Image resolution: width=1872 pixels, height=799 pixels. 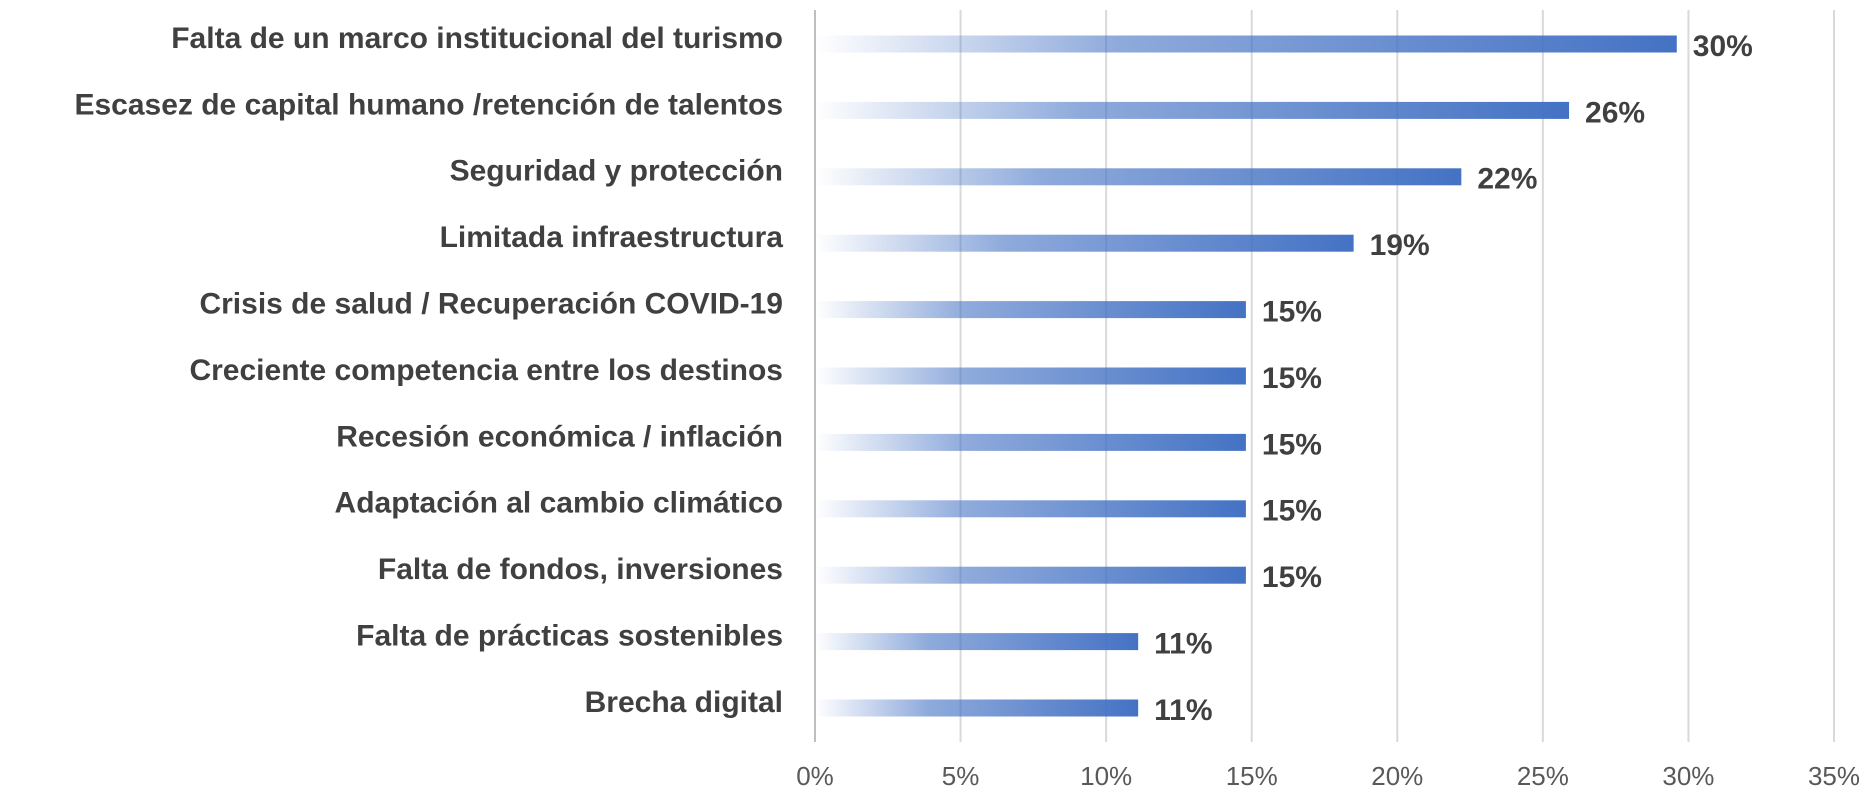 What do you see at coordinates (559, 436) in the screenshot?
I see `category-label: Recesión económica / inflación` at bounding box center [559, 436].